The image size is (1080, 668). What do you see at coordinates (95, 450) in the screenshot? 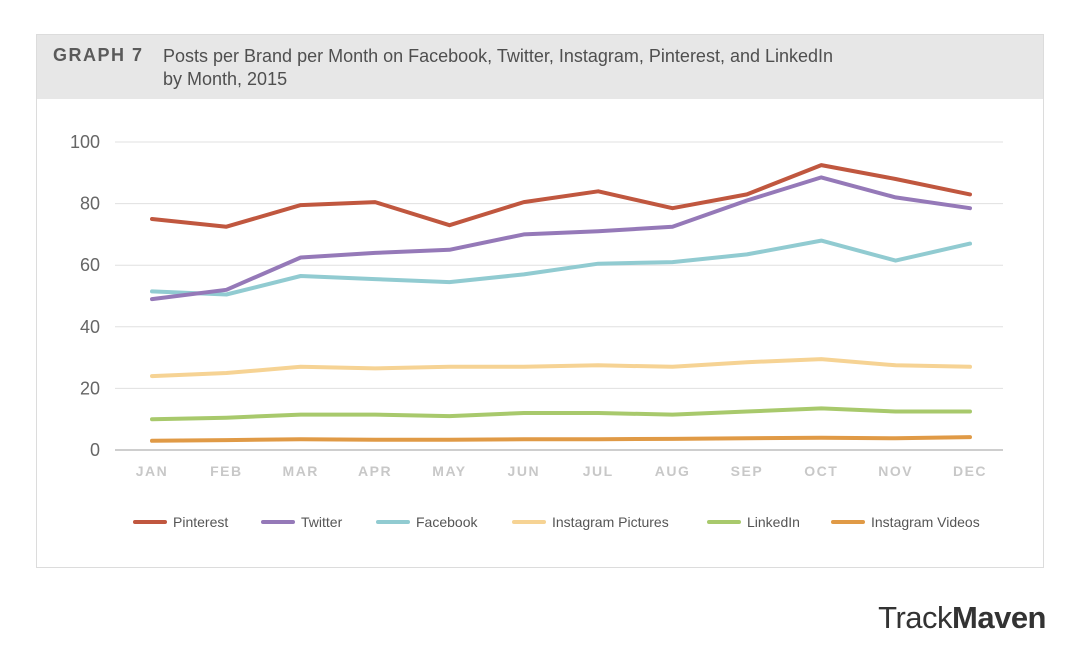
I see `y-tick-label: 0` at bounding box center [95, 450].